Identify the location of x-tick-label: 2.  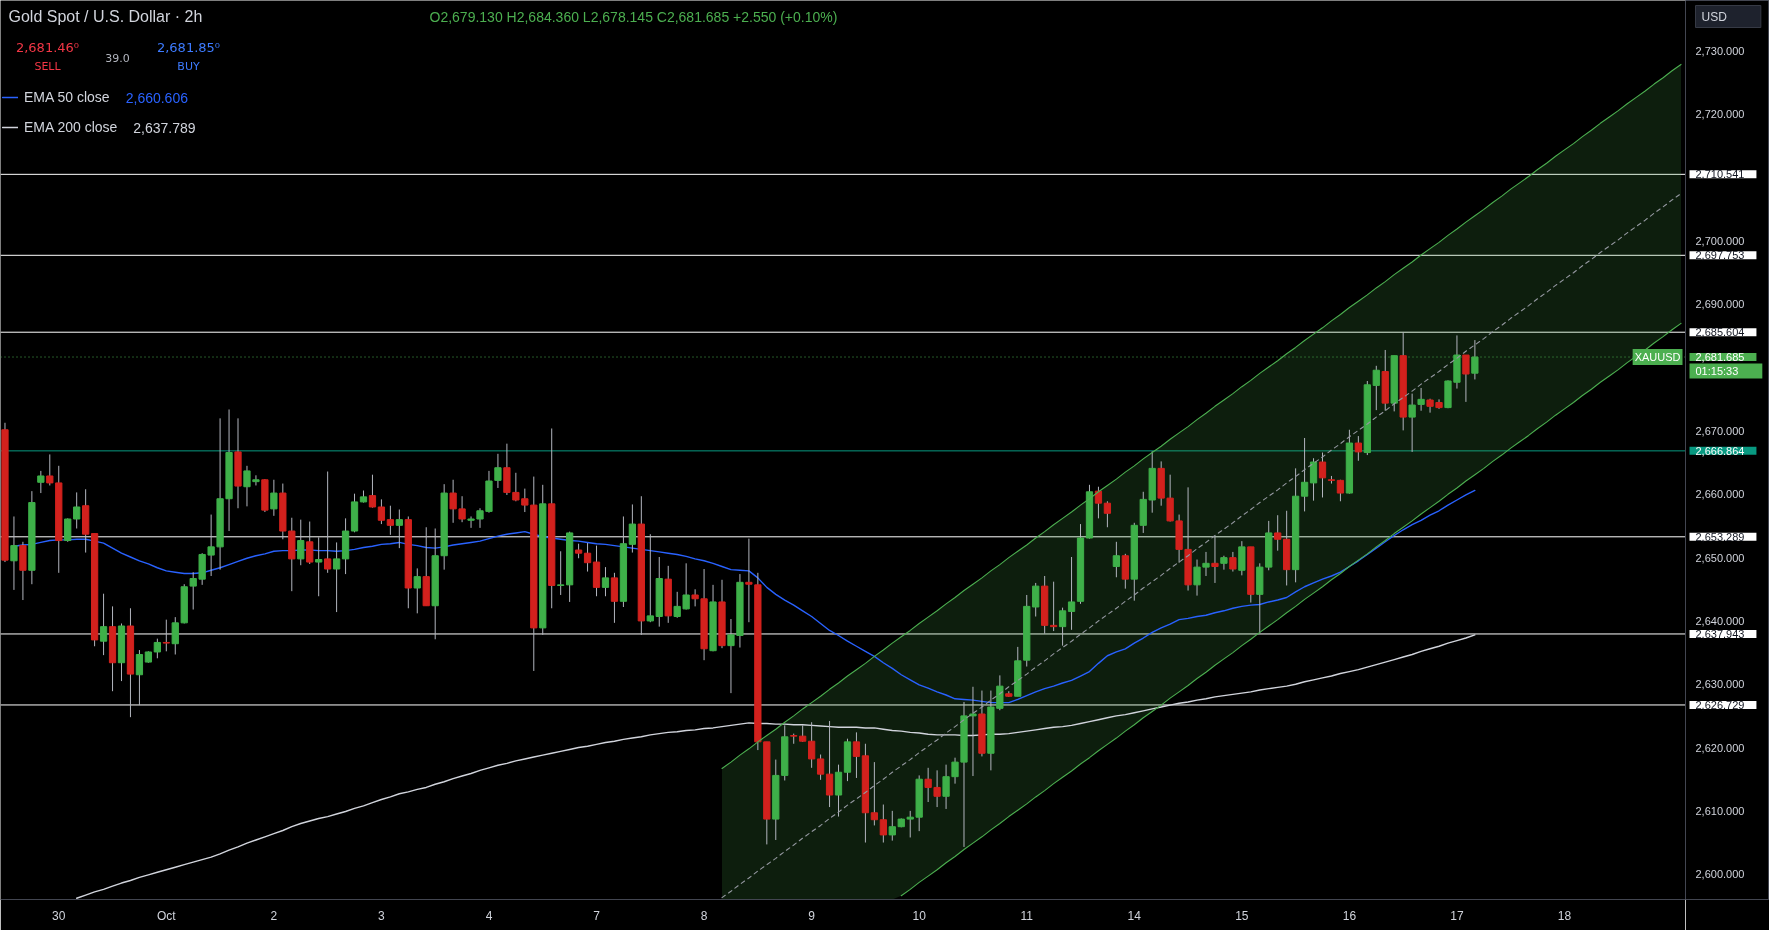
(274, 915).